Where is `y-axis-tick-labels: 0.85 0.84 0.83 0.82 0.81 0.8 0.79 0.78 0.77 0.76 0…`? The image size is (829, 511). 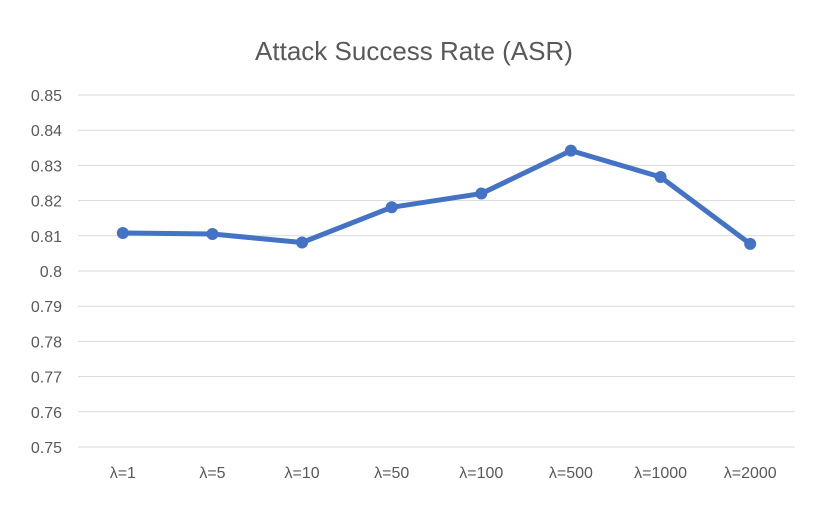
y-axis-tick-labels: 0.85 0.84 0.83 0.82 0.81 0.8 0.79 0.78 0.77 0.76 0… is located at coordinates (46, 272).